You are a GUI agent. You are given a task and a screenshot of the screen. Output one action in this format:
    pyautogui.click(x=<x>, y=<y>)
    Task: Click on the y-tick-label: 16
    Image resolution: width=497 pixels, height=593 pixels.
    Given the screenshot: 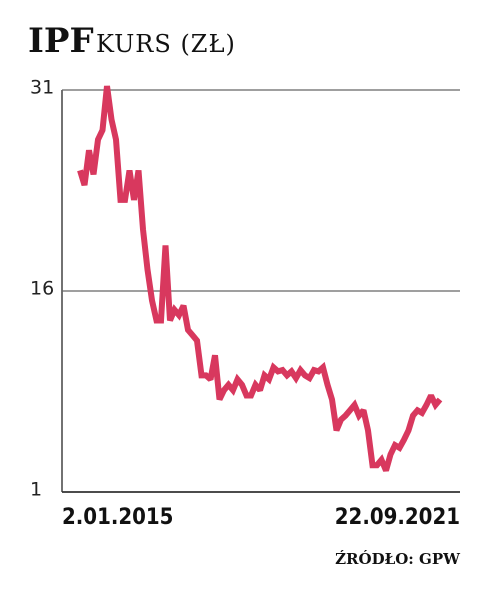 What is the action you would take?
    pyautogui.click(x=42, y=289)
    